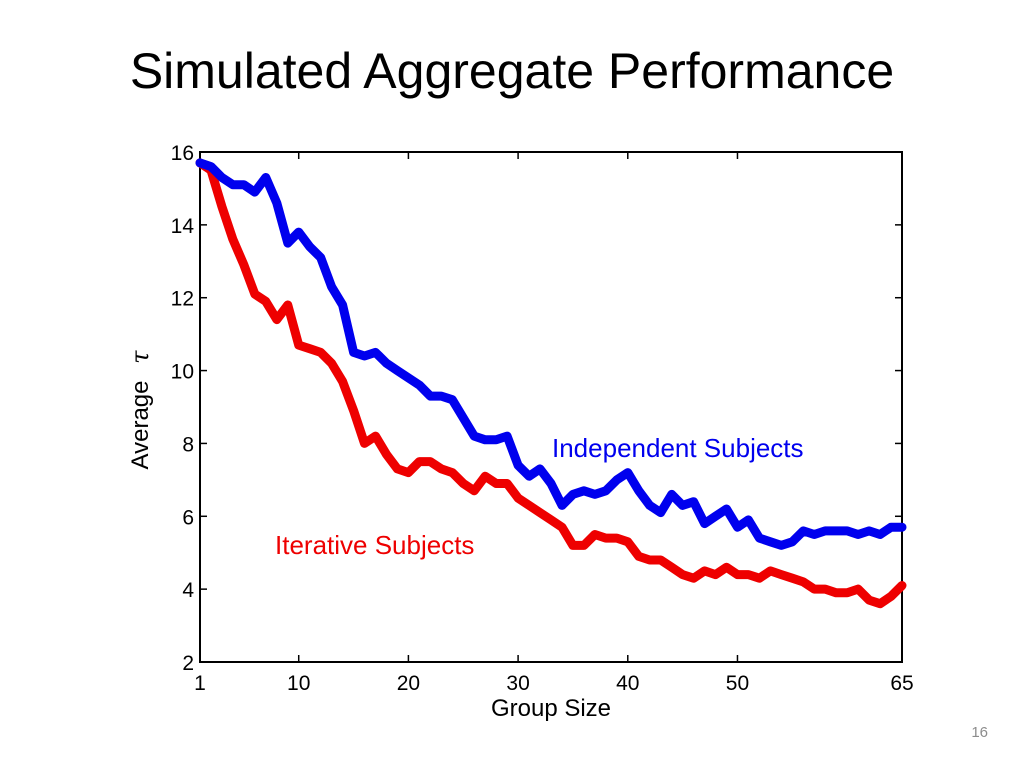 This screenshot has height=768, width=1024. What do you see at coordinates (182, 299) in the screenshot?
I see `y-tick-label: 12` at bounding box center [182, 299].